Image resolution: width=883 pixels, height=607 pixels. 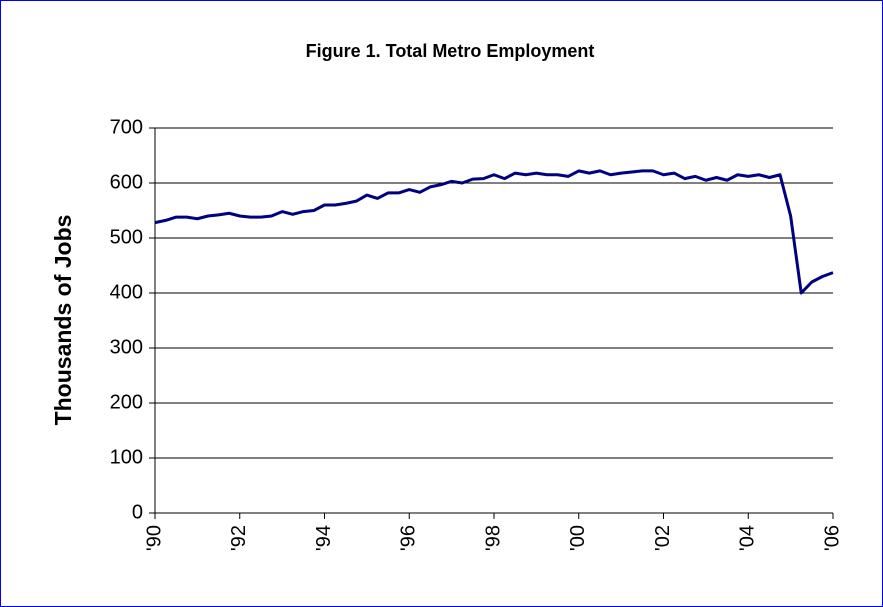 I want to click on x-tick-label: '94, so click(x=324, y=538).